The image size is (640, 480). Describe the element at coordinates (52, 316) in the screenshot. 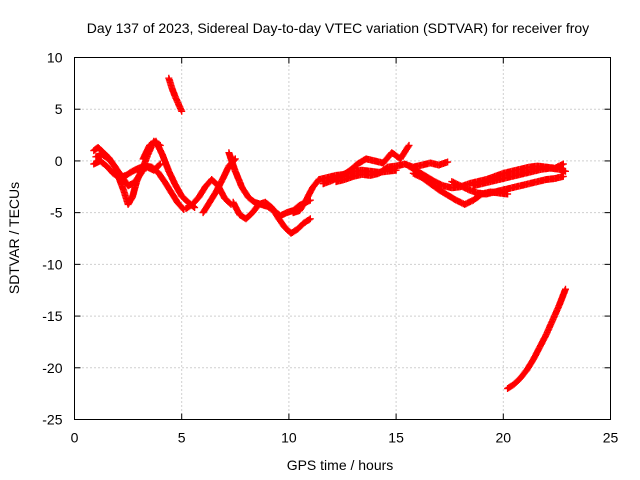

I see `y-tick-label: -15` at that location.